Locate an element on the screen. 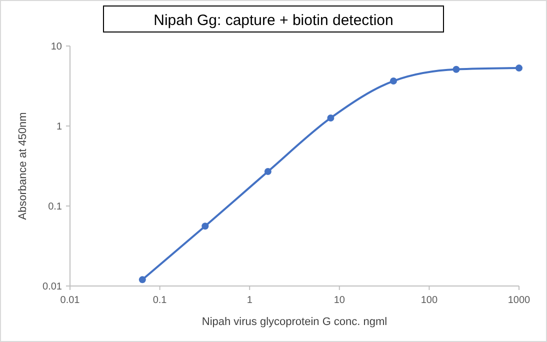  x-axis-title: Nipah virus glycoprotein G conc. ngml is located at coordinates (295, 322).